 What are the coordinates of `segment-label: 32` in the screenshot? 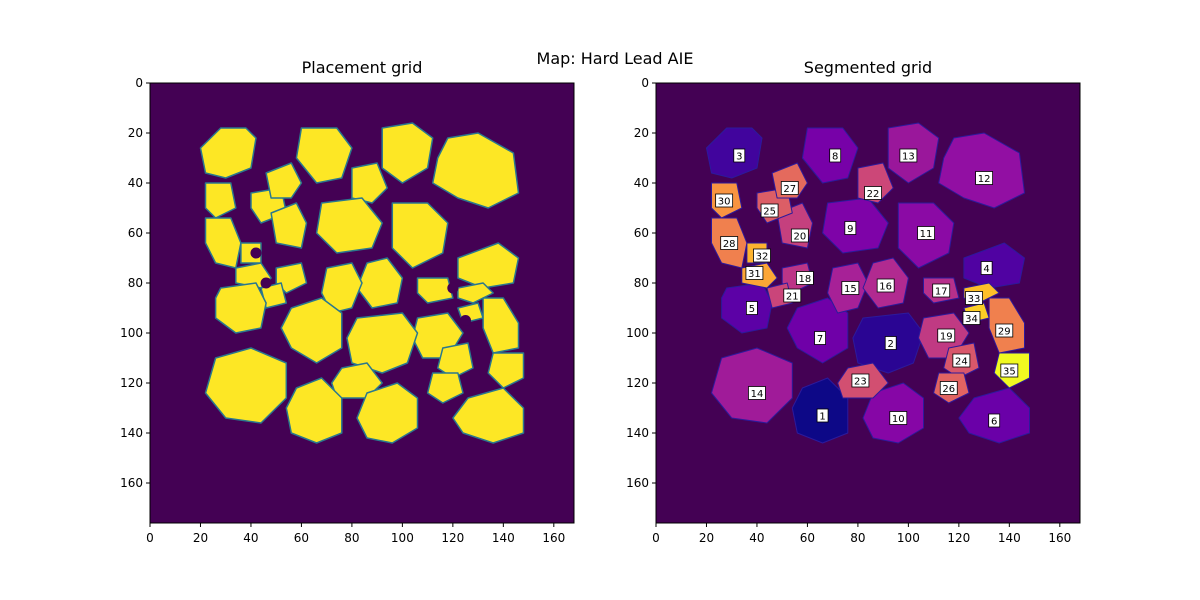 It's located at (762, 257).